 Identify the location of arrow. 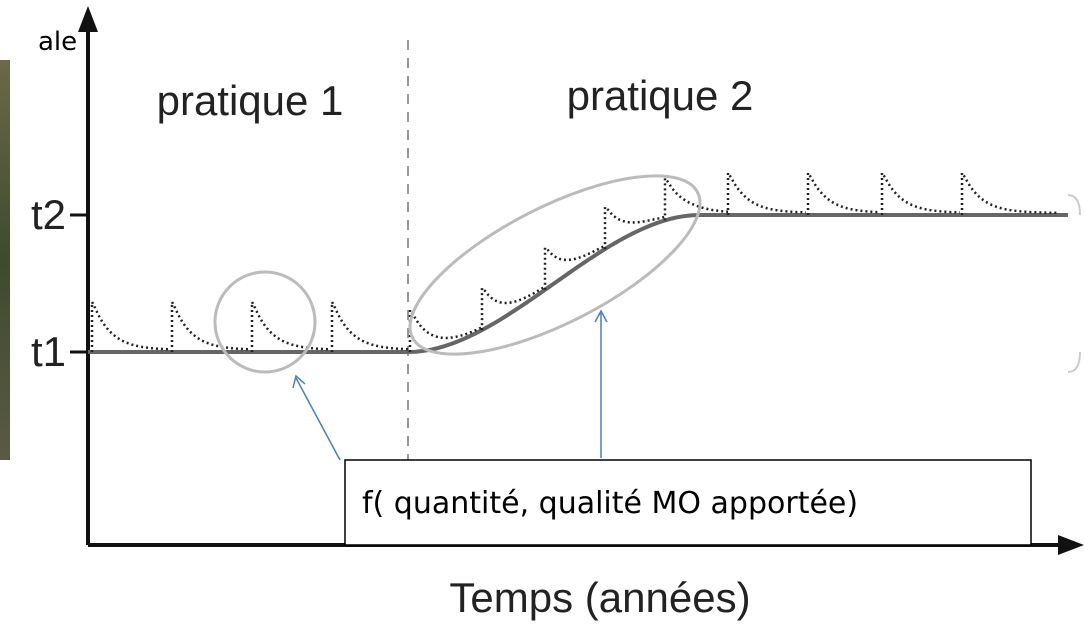
(318, 419).